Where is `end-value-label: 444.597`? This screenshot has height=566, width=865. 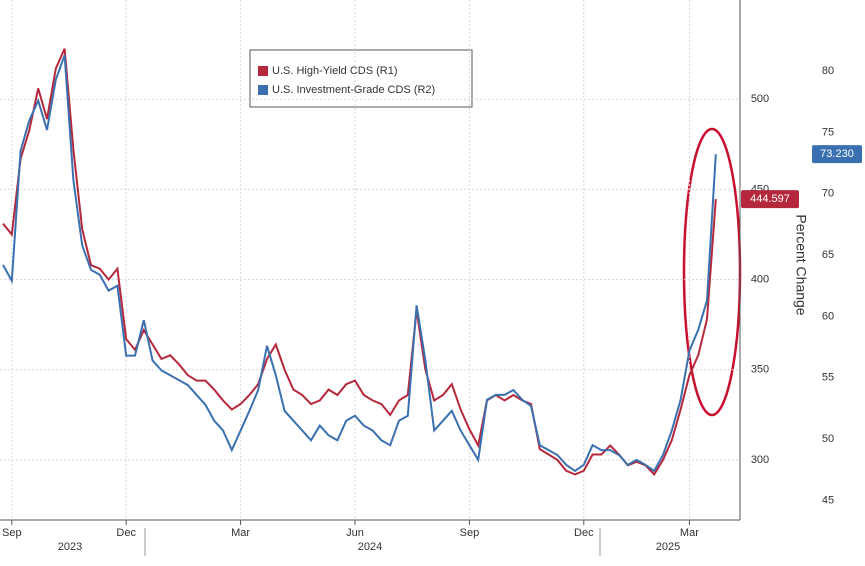
end-value-label: 444.597 is located at coordinates (770, 199).